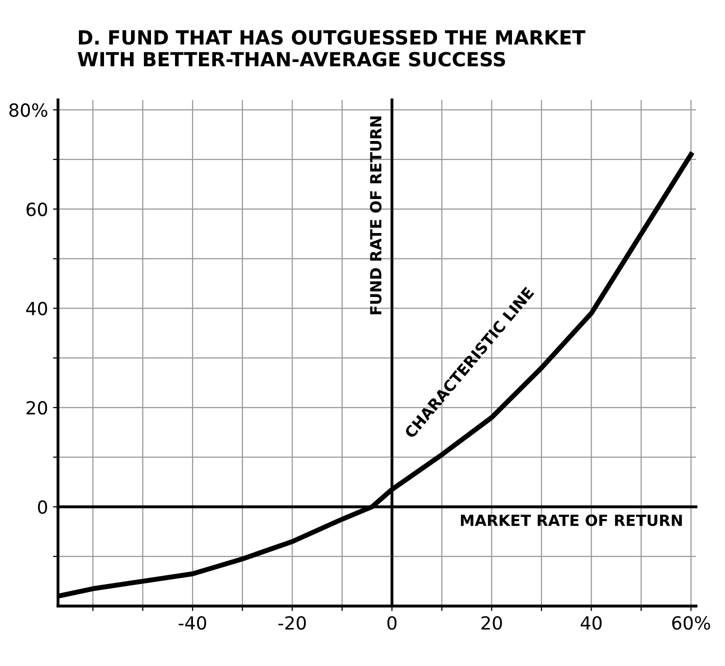 This screenshot has width=725, height=666. I want to click on y-tick-label: 20, so click(37, 408).